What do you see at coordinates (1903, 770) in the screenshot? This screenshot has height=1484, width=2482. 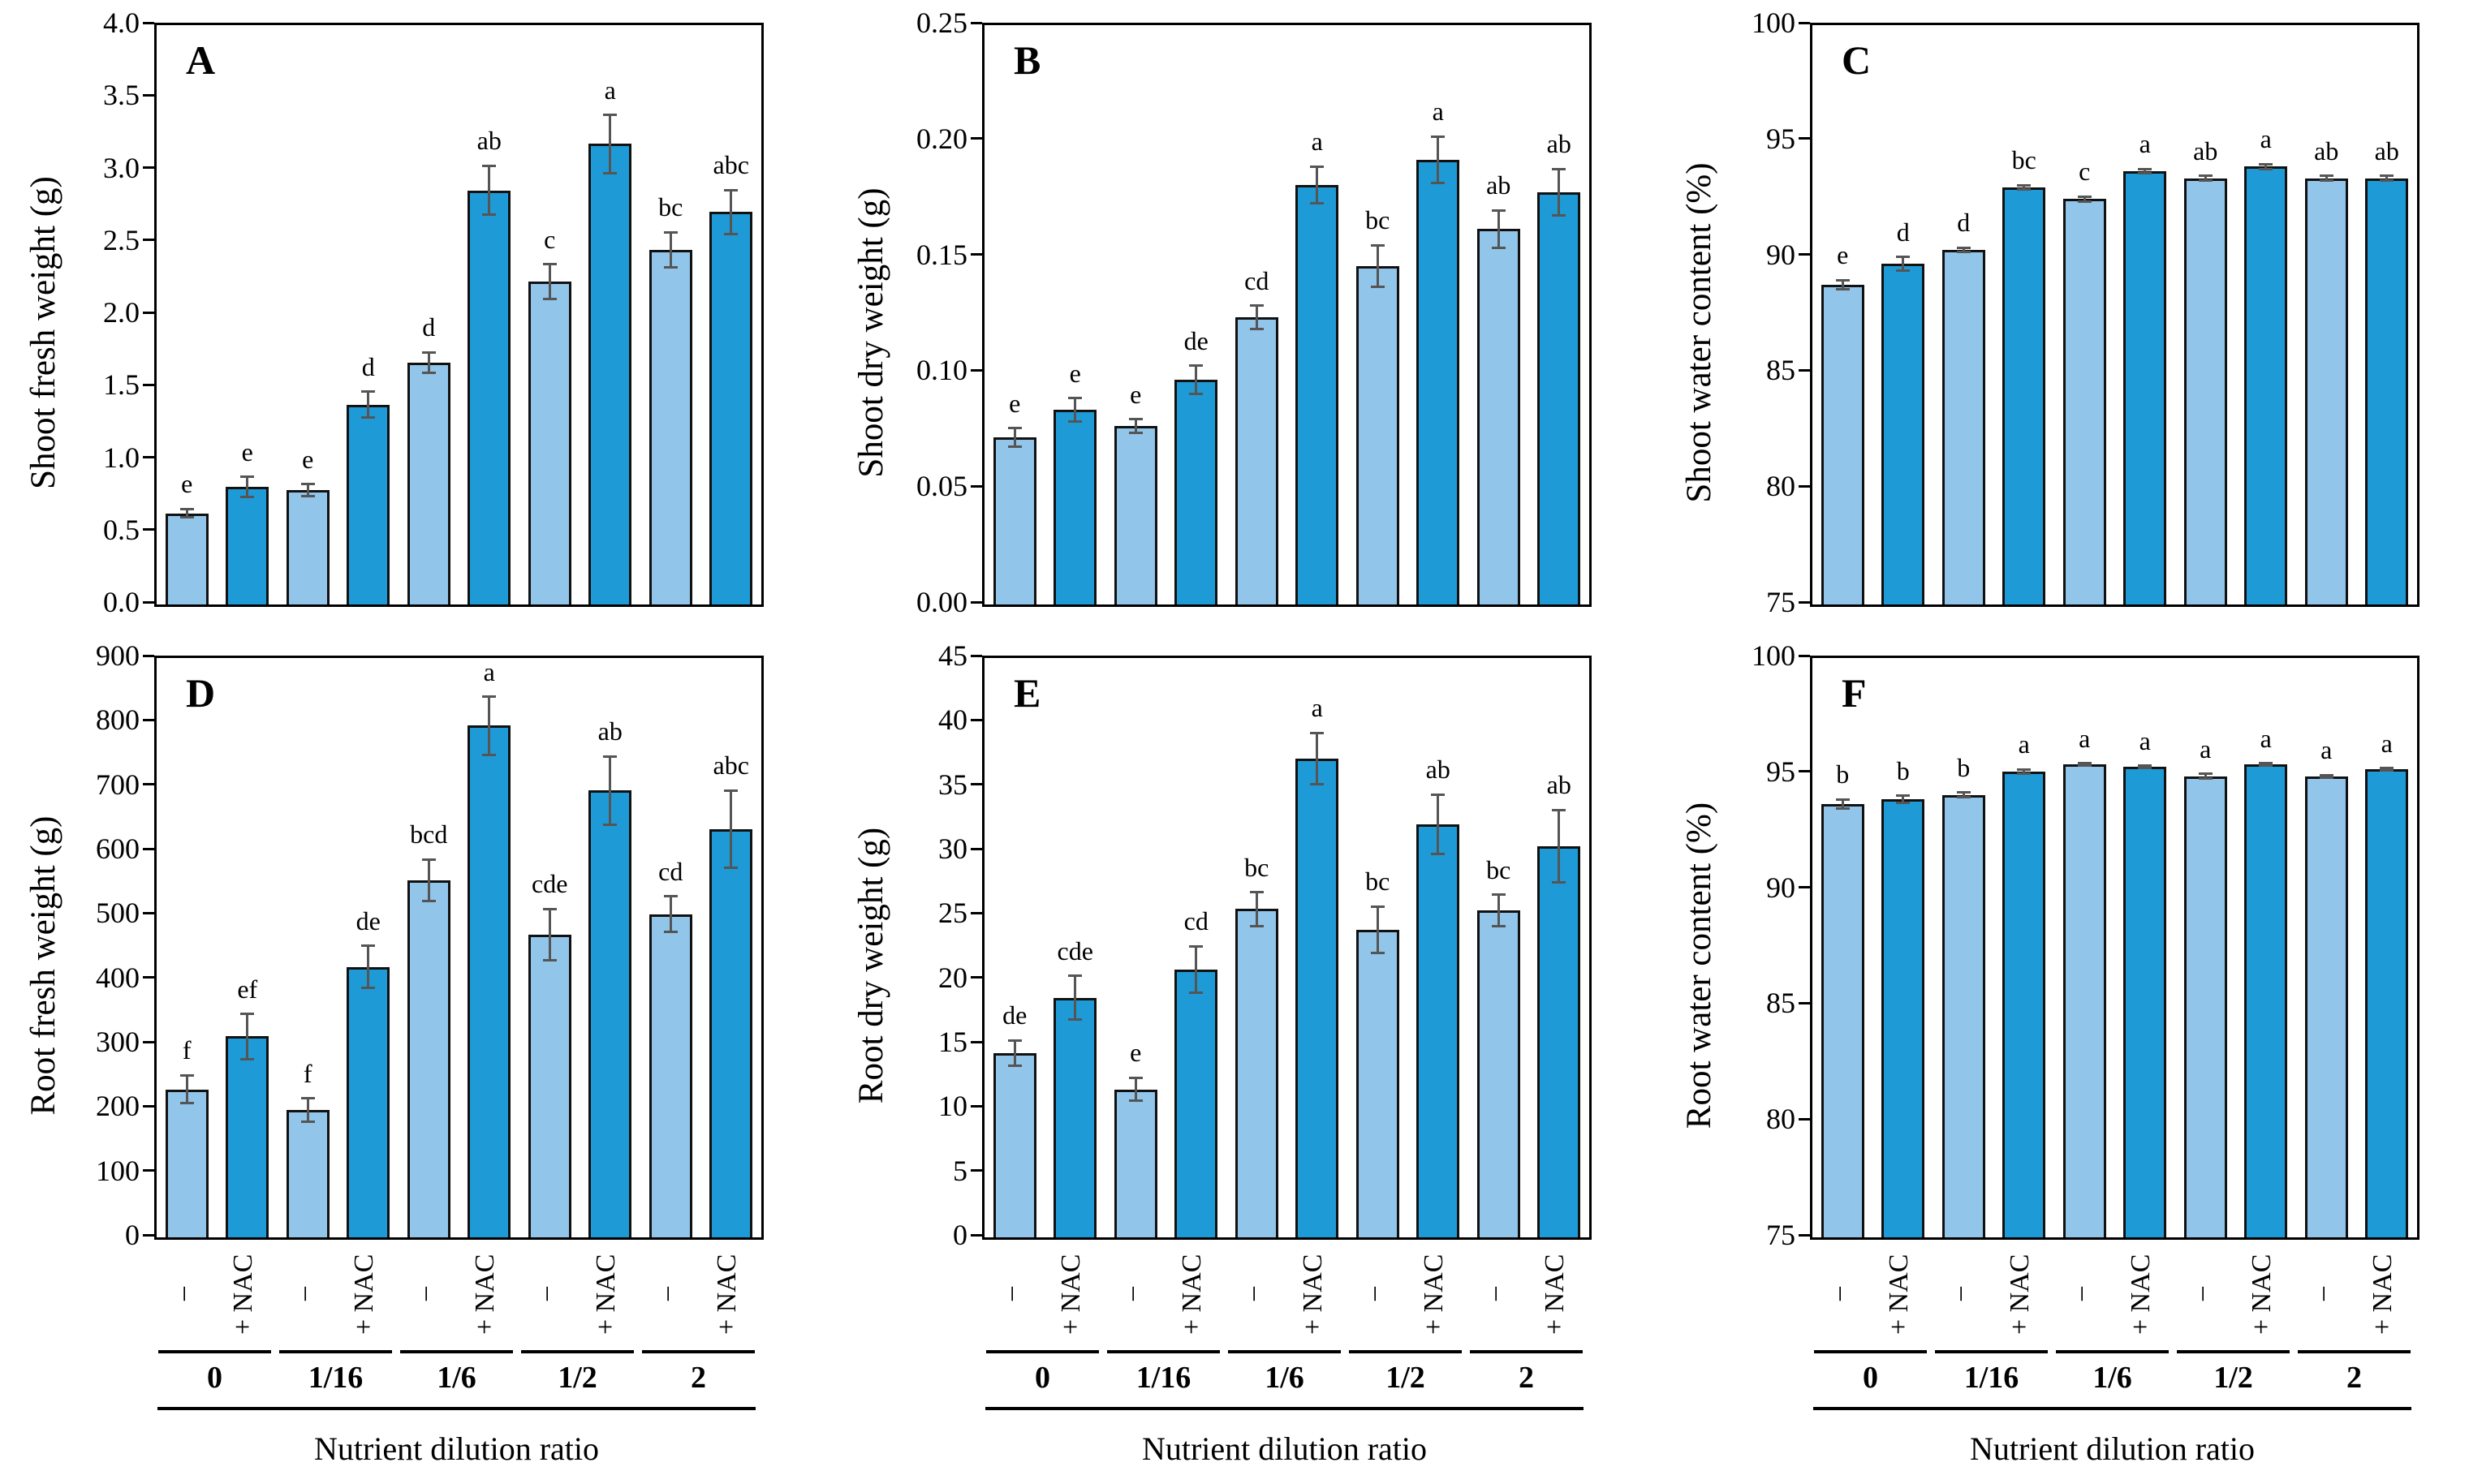 I see `significance-letter: b` at bounding box center [1903, 770].